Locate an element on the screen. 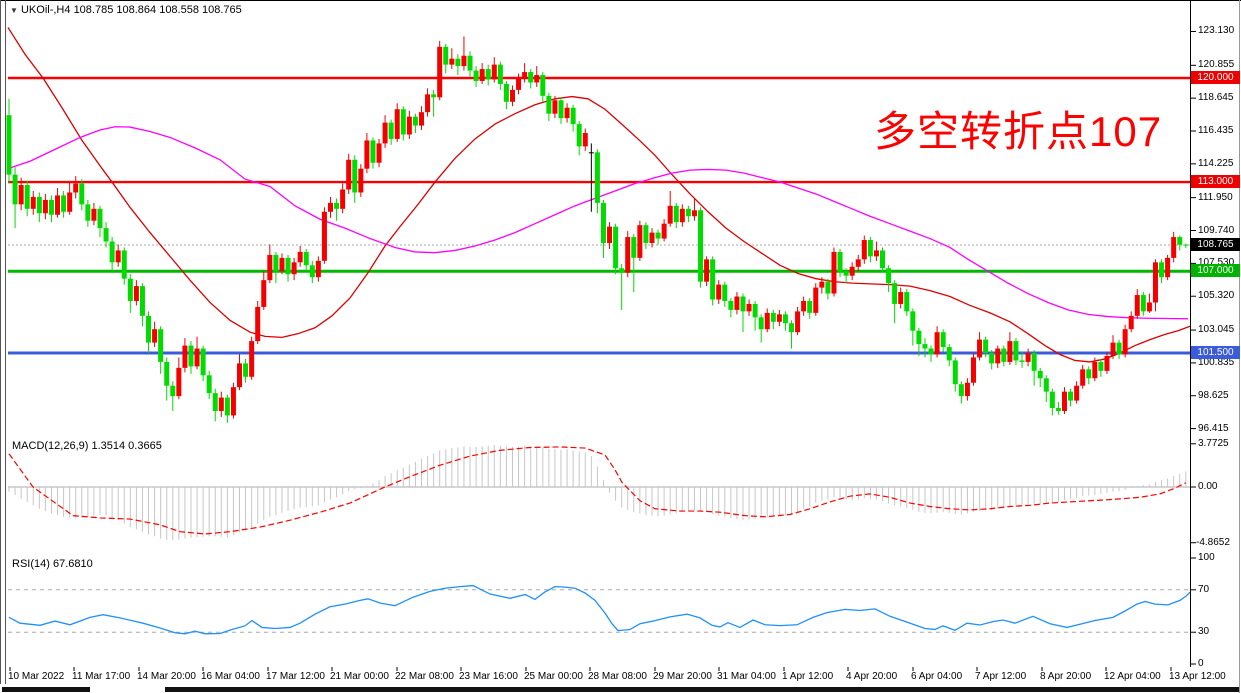  ohlc-values: 108.785 108.864 108.558 108.765 is located at coordinates (157, 10).